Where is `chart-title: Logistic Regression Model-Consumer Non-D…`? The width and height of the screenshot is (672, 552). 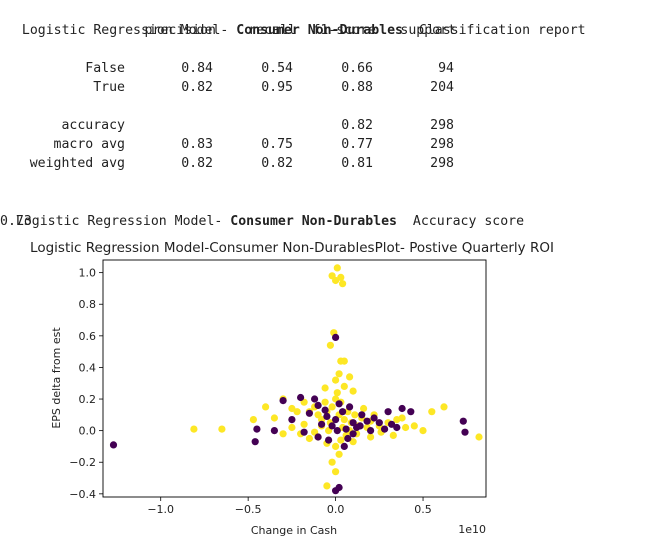
chart-title: Logistic Regression Model-Consumer Non-D… is located at coordinates (292, 248).